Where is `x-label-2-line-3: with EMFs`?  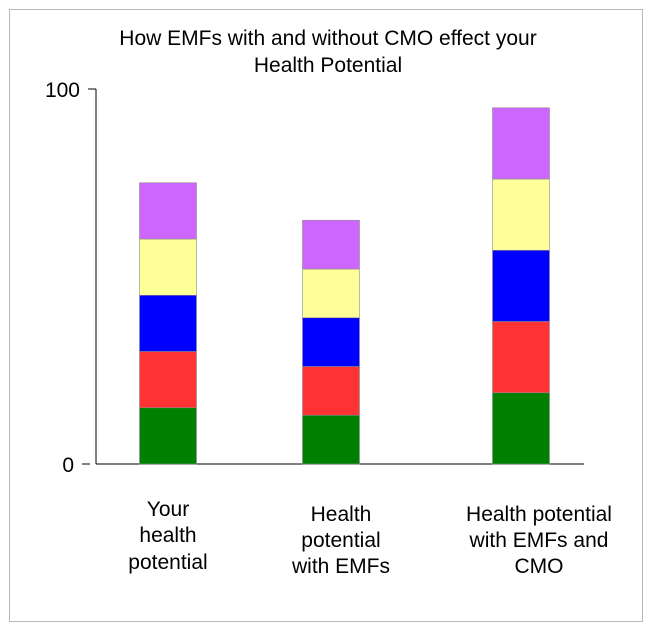 x-label-2-line-3: with EMFs is located at coordinates (340, 566).